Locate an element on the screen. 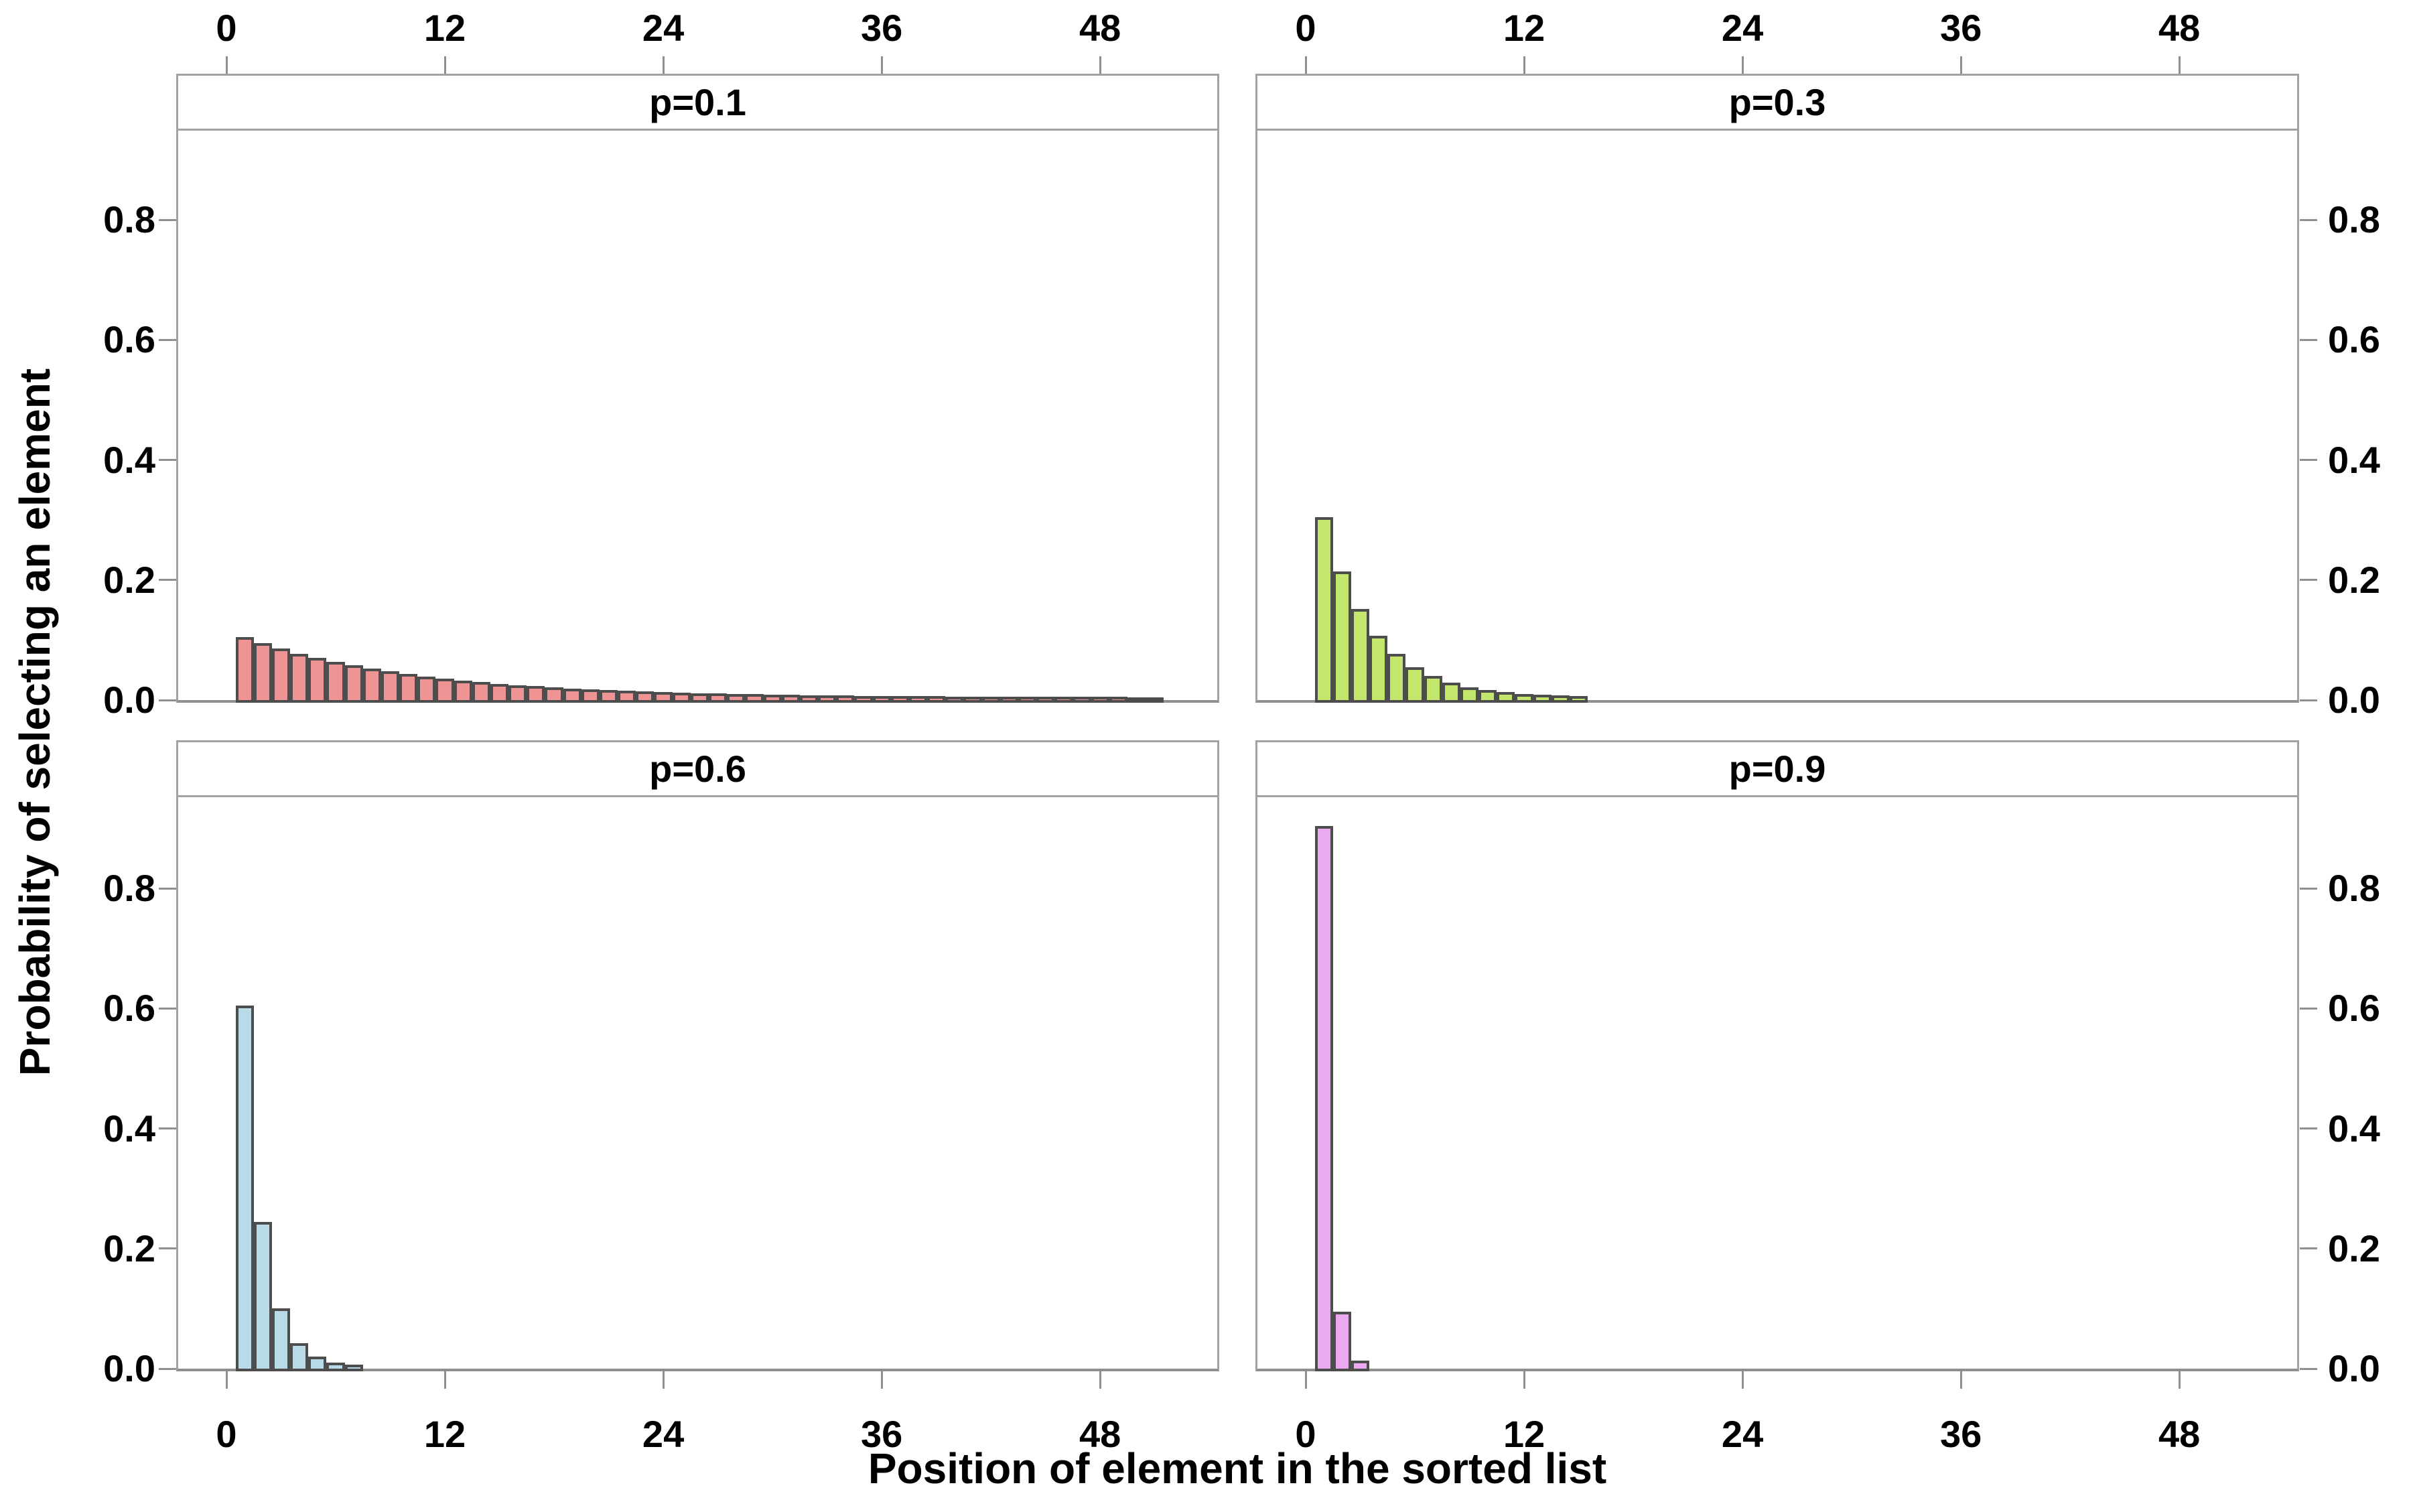 The width and height of the screenshot is (2411, 1512). strip-header-p06: p=0.6 is located at coordinates (697, 769).